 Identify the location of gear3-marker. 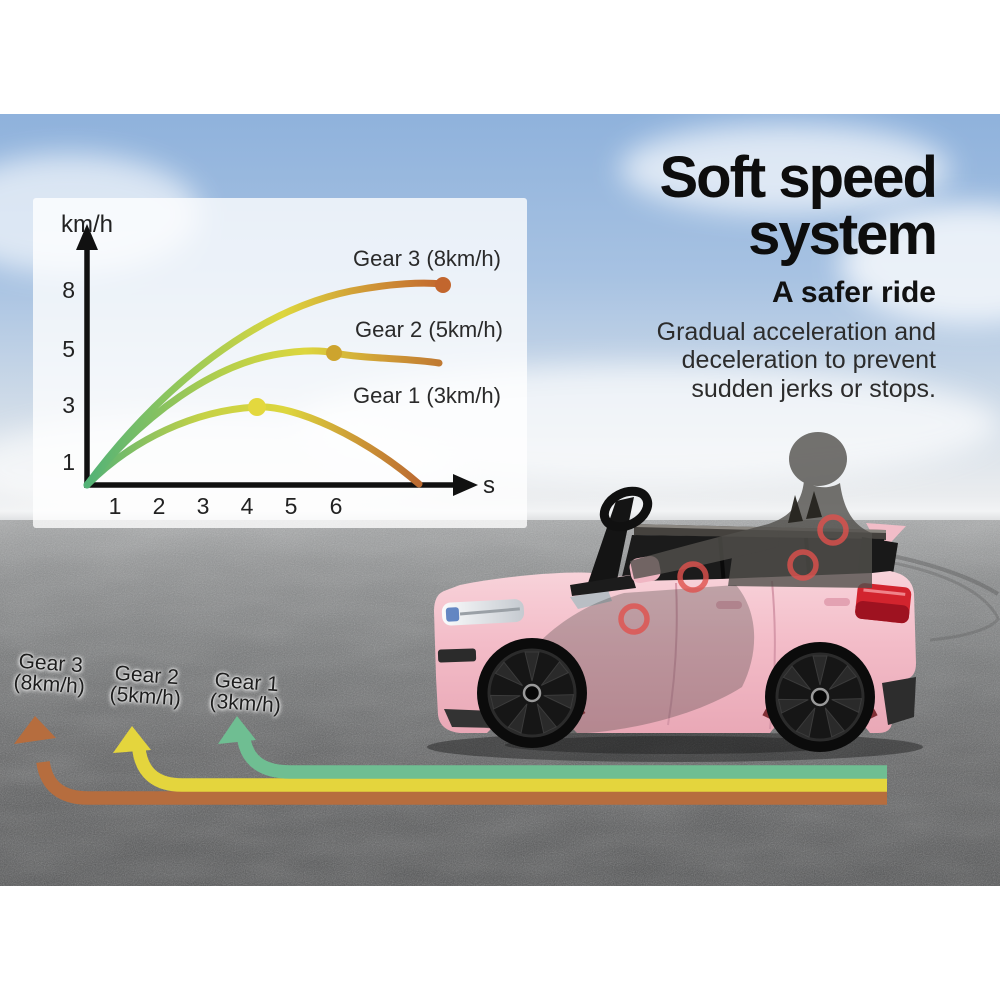
(443, 285).